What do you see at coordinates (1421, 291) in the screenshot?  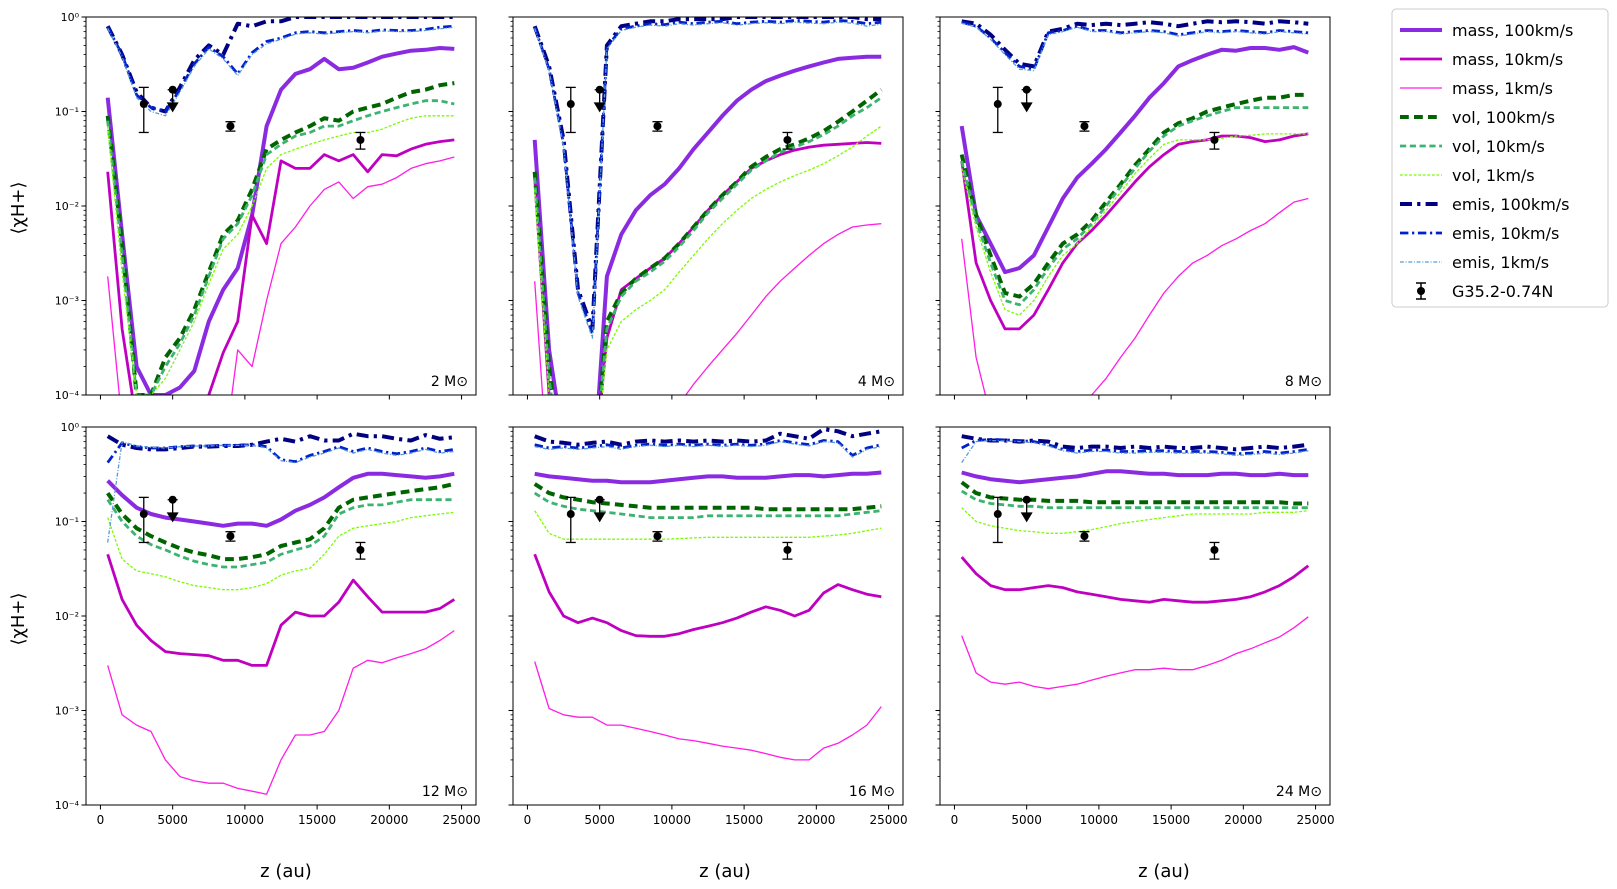 I see `legend-swatch-point` at bounding box center [1421, 291].